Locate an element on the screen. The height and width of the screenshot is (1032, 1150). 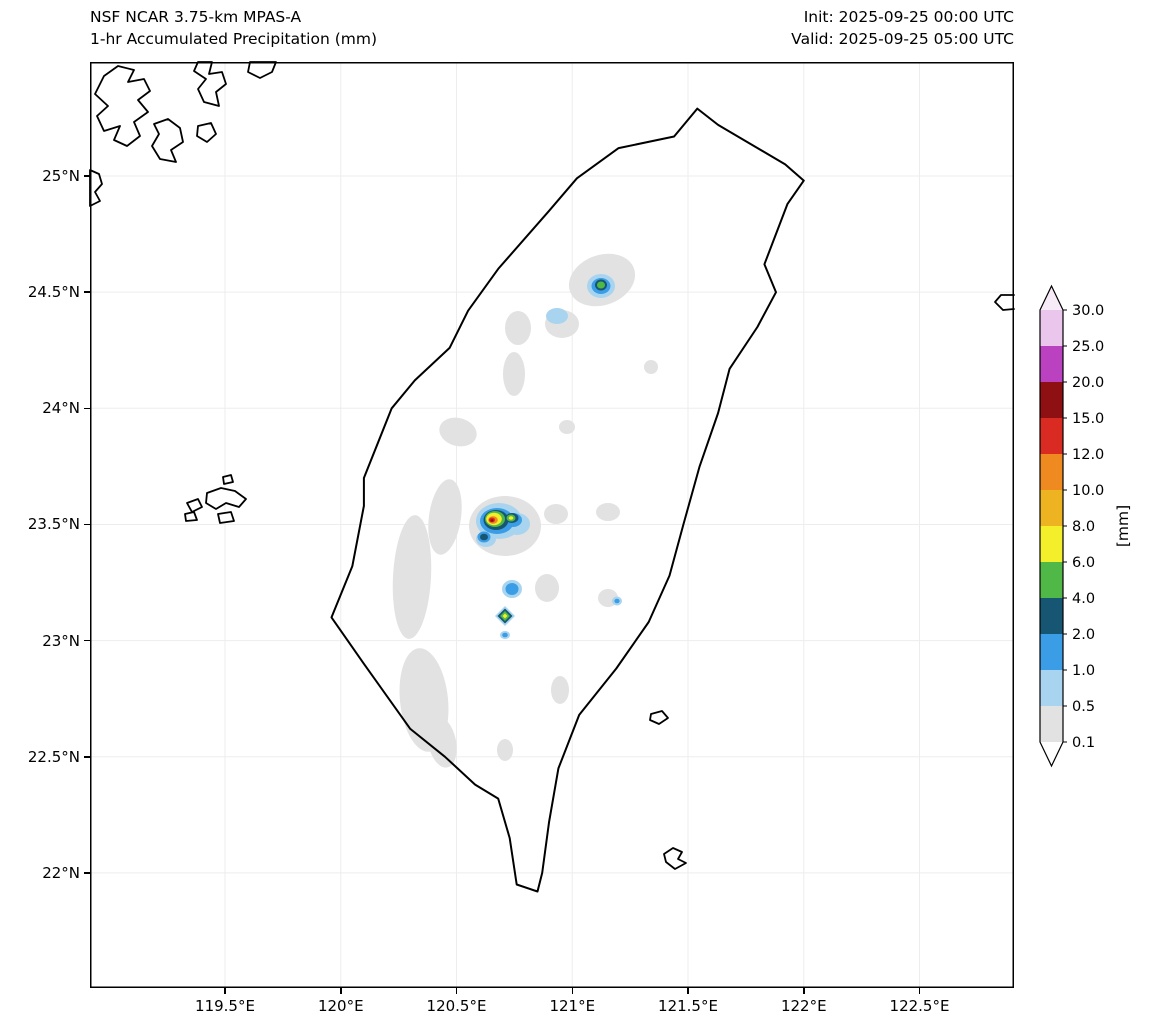
island-penghu-main is located at coordinates (226, 498).